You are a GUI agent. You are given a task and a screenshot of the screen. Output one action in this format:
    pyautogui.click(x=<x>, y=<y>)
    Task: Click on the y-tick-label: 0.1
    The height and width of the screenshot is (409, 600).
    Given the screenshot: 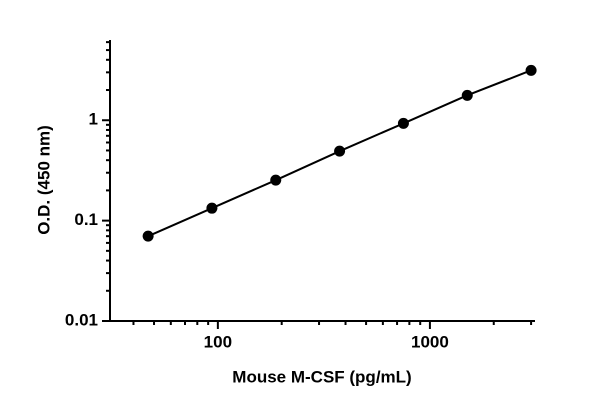 What is the action you would take?
    pyautogui.click(x=86, y=219)
    